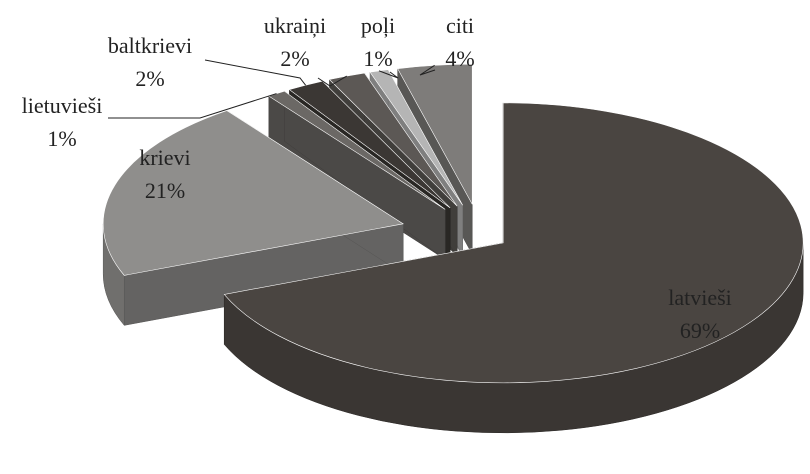 This screenshot has width=810, height=474. I want to click on slice-label: ukraiņi, so click(295, 25).